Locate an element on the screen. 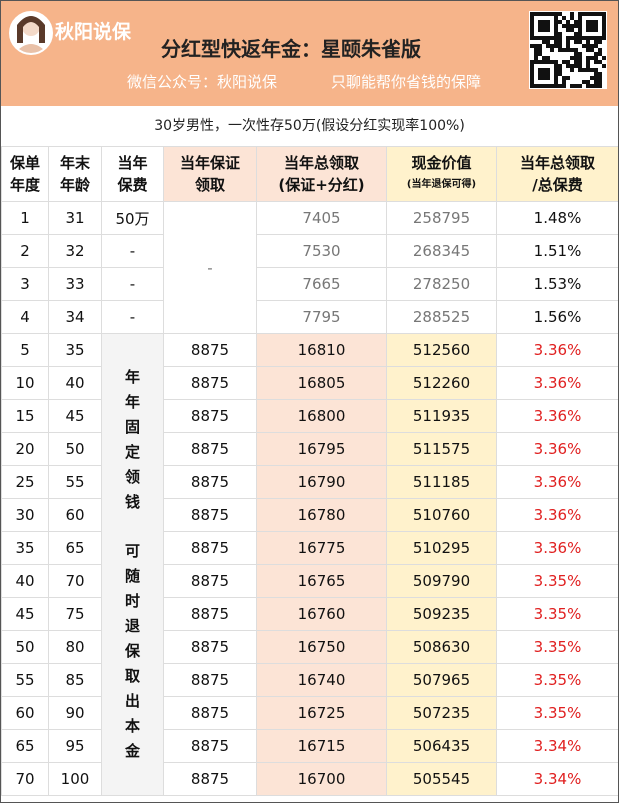  cash-value: 508630 is located at coordinates (441, 647).